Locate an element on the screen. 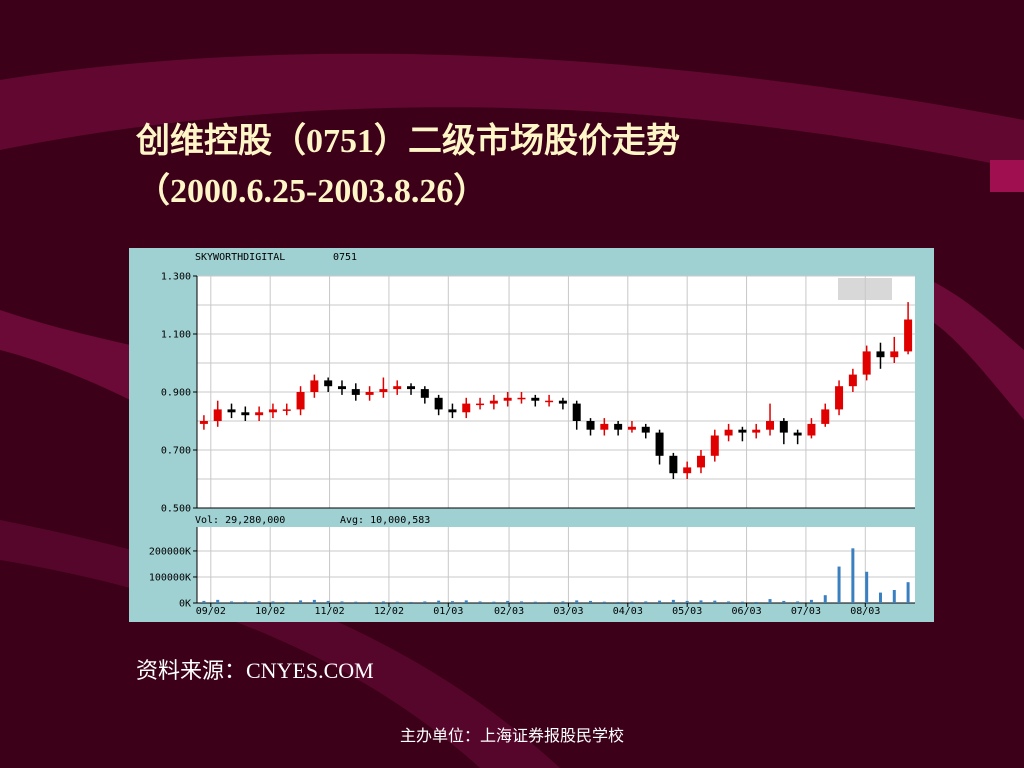  vol-label: Vol: 29,280,000 is located at coordinates (240, 520).